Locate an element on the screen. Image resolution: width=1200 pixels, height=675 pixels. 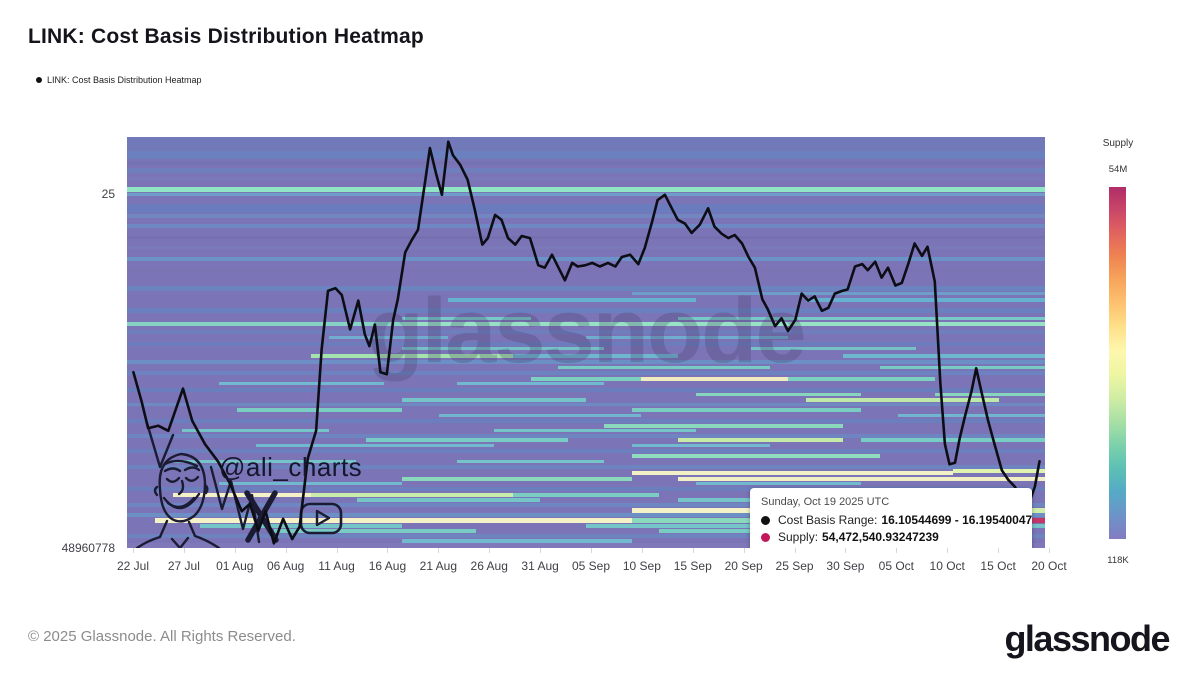
x-axis-label: 16 Aug is located at coordinates (387, 566).